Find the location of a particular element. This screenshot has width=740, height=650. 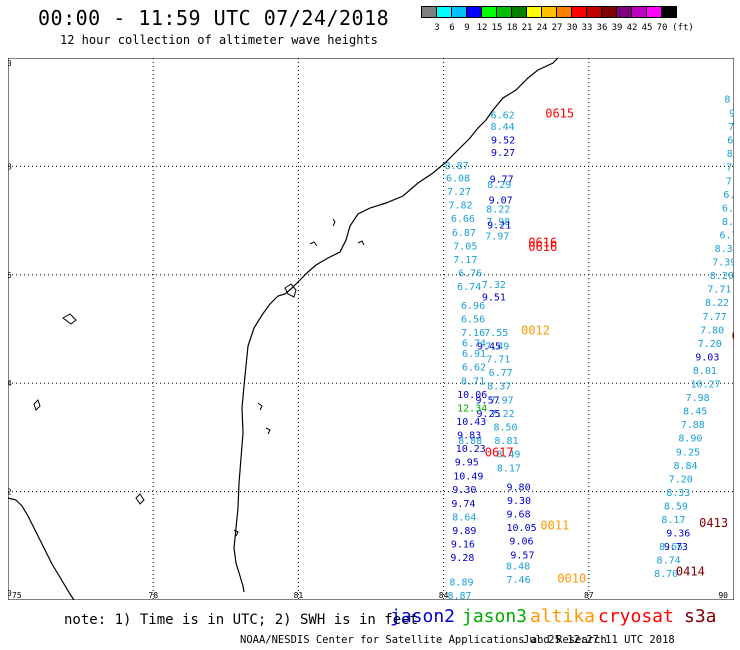

wave-height-value: 7.49 is located at coordinates (497, 347).